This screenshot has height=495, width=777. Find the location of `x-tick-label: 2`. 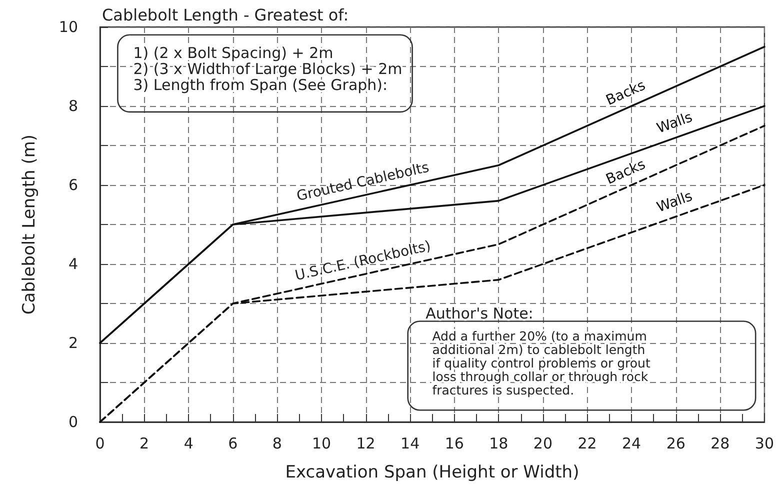

x-tick-label: 2 is located at coordinates (145, 443).